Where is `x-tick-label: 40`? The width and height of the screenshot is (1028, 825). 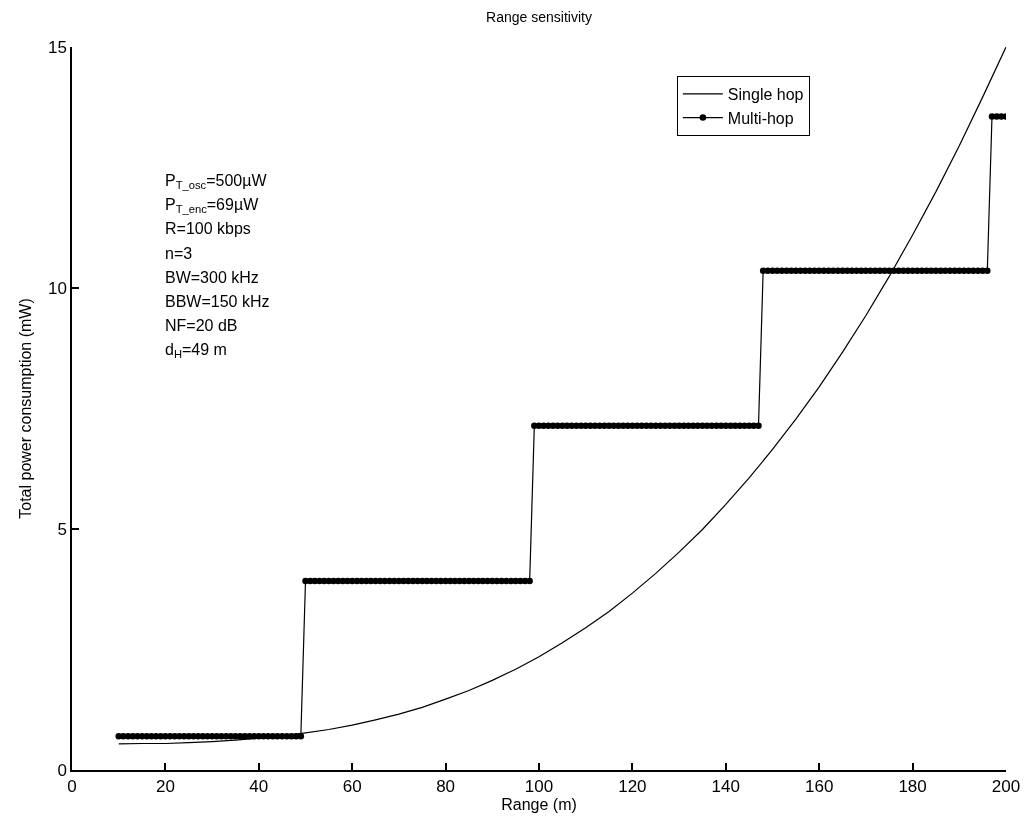
x-tick-label: 40 is located at coordinates (259, 787).